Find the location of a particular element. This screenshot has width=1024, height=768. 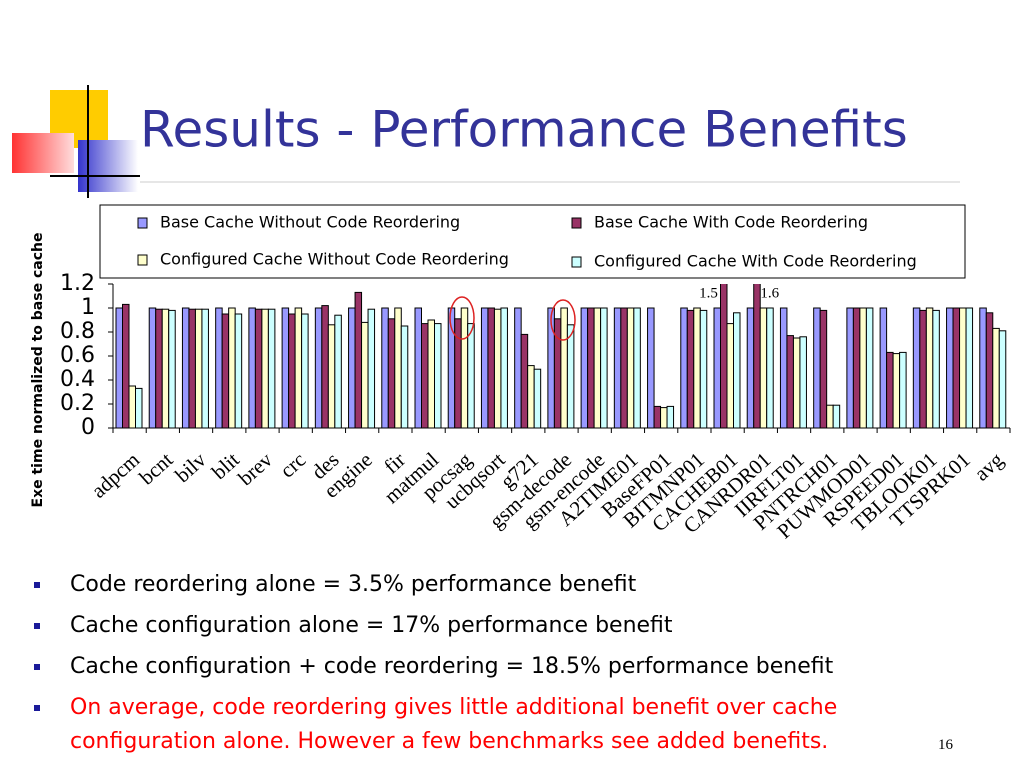

y-tick-label: 0.2 is located at coordinates (77, 403).